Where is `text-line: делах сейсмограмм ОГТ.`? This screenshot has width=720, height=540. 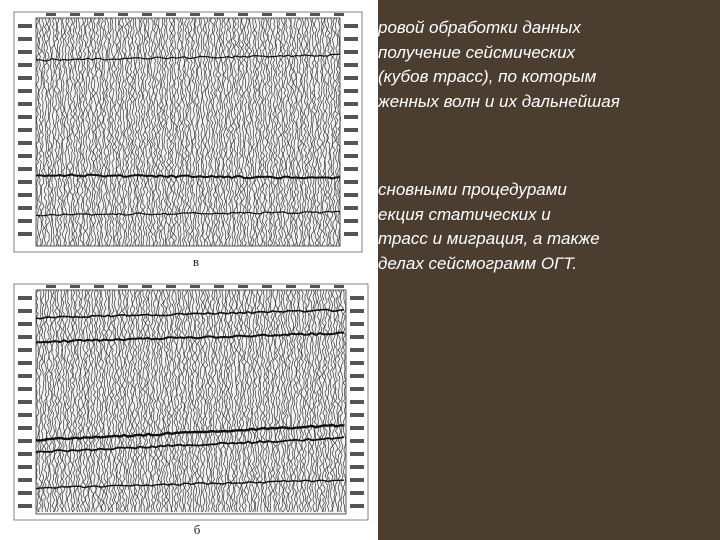
text-line: делах сейсмограмм ОГТ. is located at coordinates (477, 263).